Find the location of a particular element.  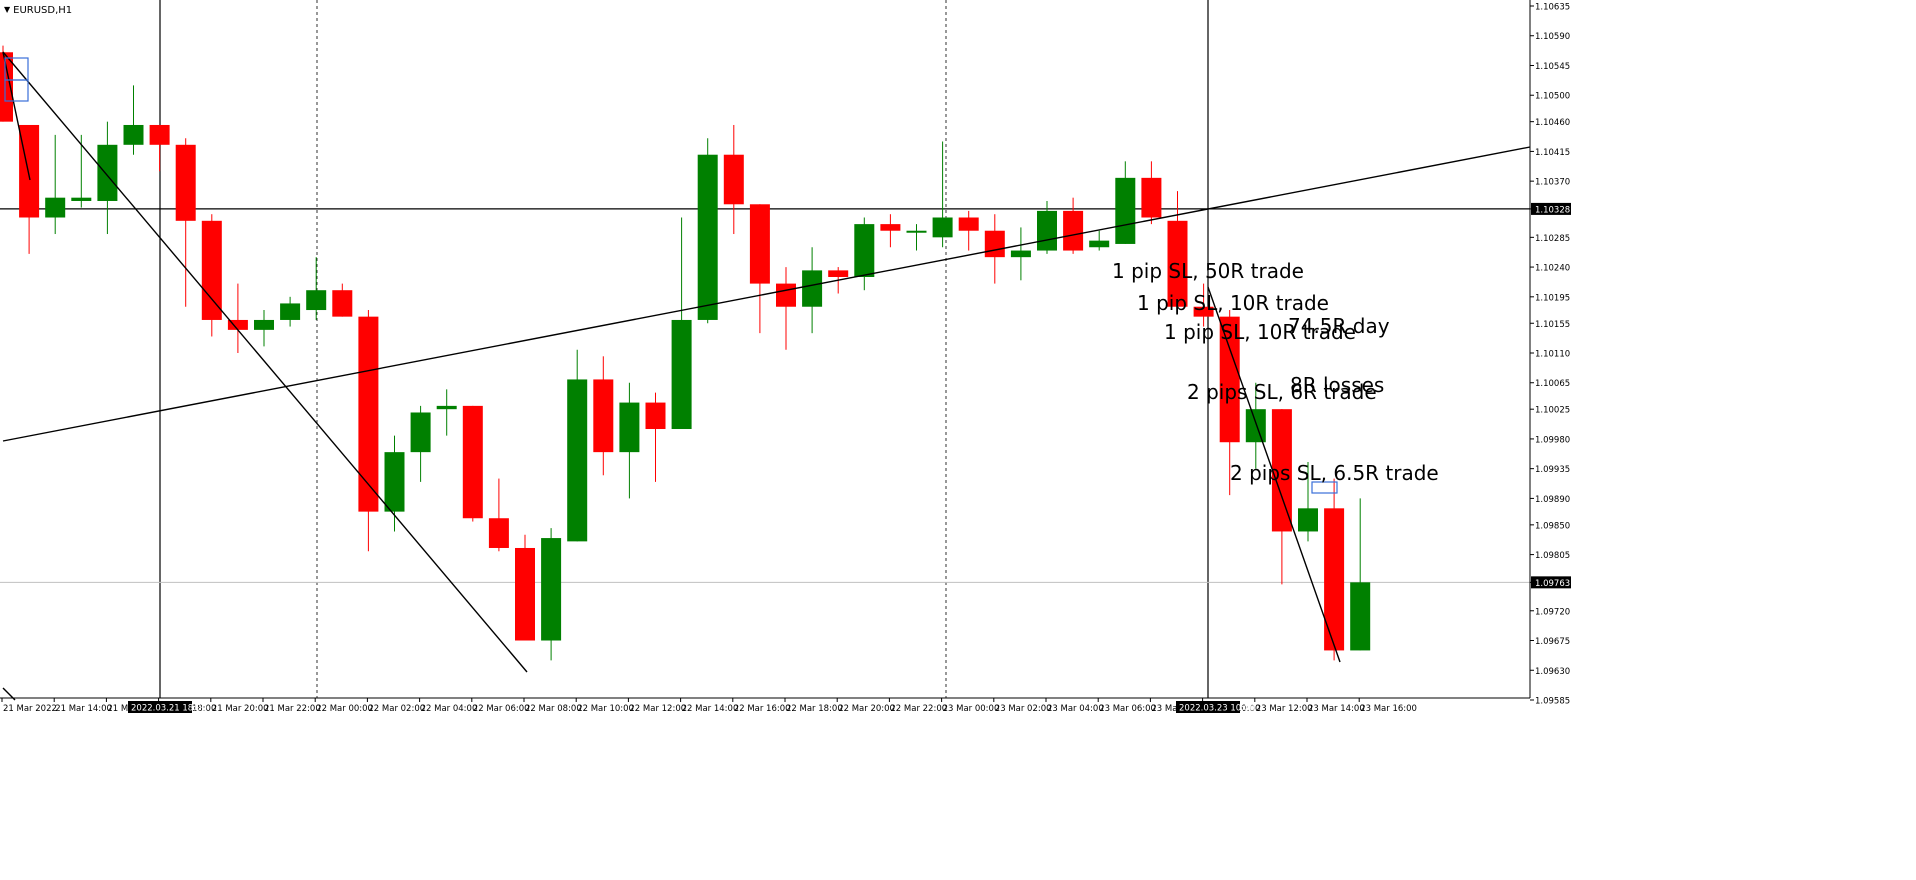

price-tick-label: 1.09763 is located at coordinates (1552, 584).